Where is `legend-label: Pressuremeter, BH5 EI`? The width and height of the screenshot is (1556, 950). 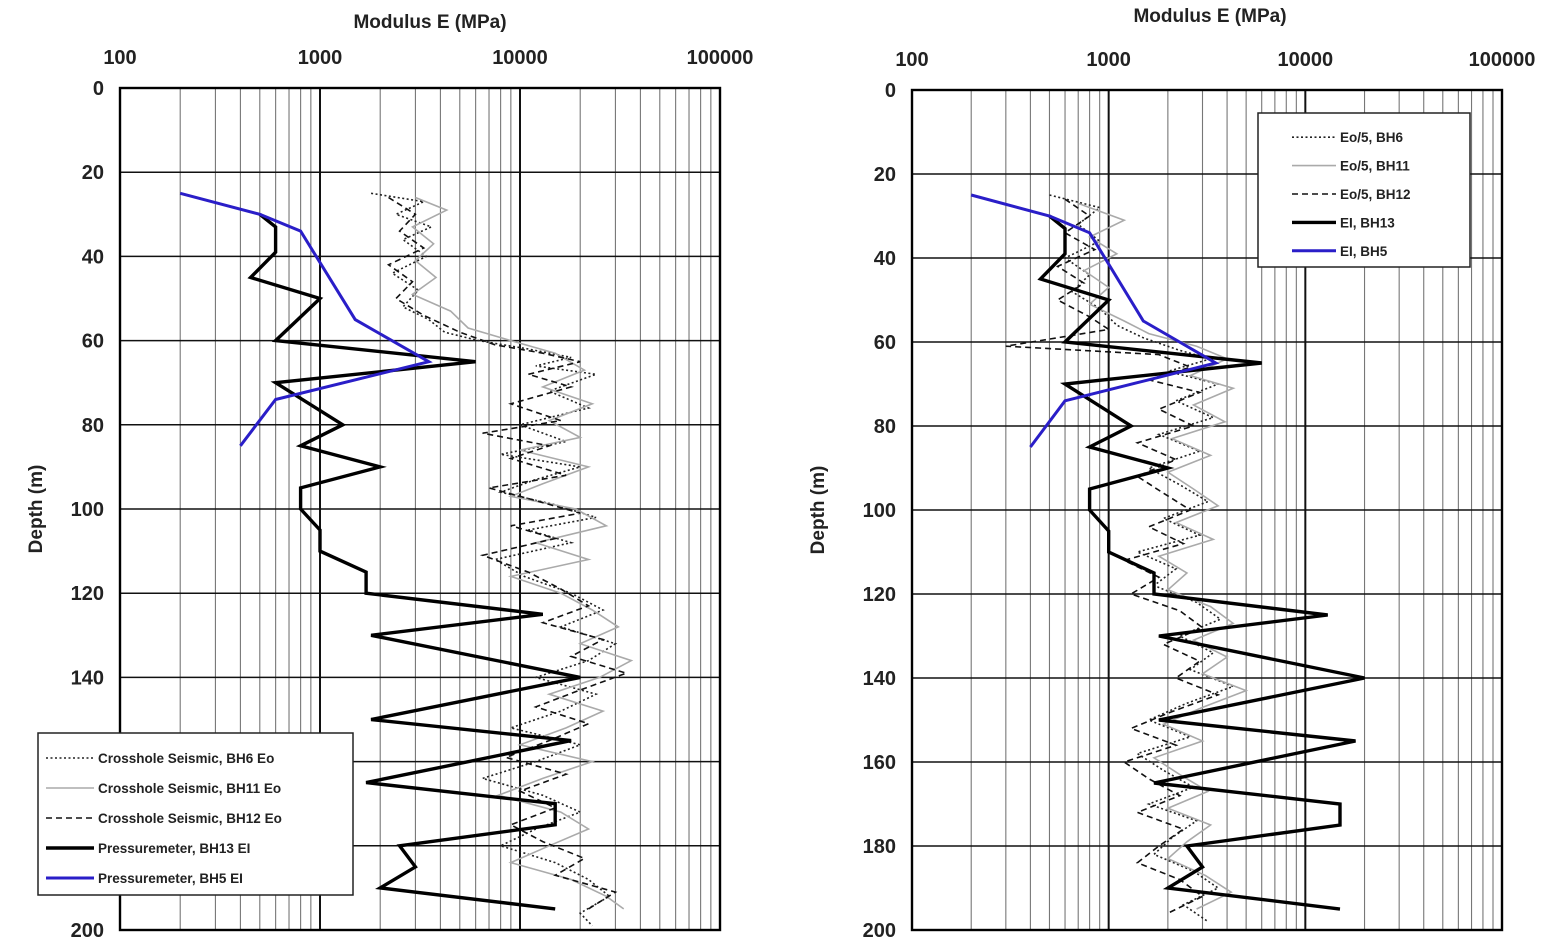
legend-label: Pressuremeter, BH5 EI is located at coordinates (170, 878).